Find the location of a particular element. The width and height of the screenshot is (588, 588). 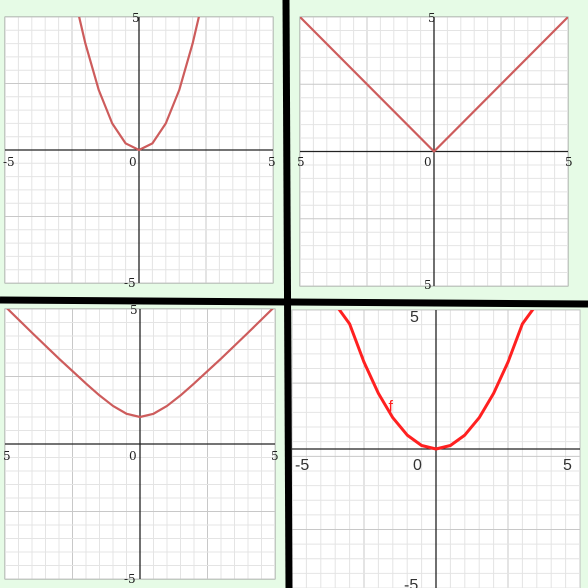

series-label: f is located at coordinates (390, 406).